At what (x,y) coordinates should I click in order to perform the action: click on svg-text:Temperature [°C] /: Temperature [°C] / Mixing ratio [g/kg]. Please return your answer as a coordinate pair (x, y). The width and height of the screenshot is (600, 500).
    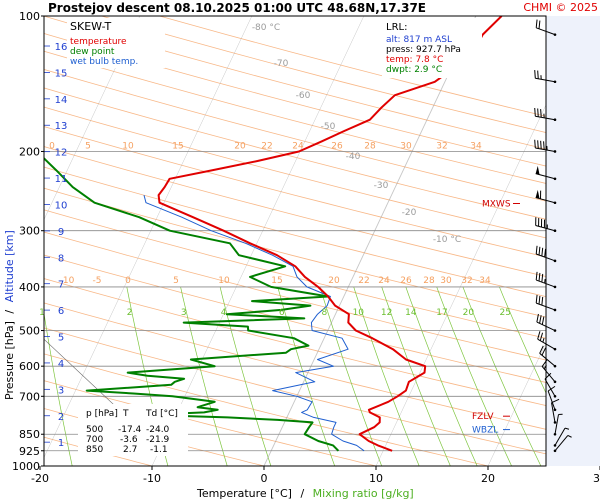
    Looking at the image, I should click on (305, 493).